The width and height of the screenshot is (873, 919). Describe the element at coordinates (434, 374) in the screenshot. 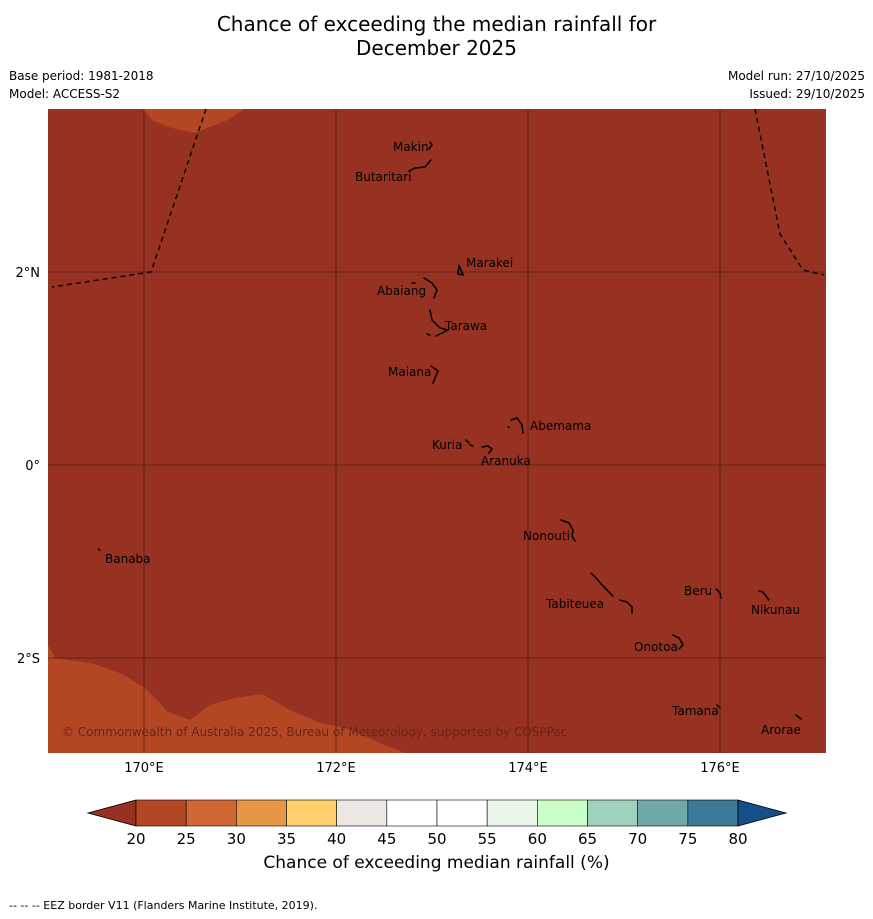

I see `maiana-outline` at that location.